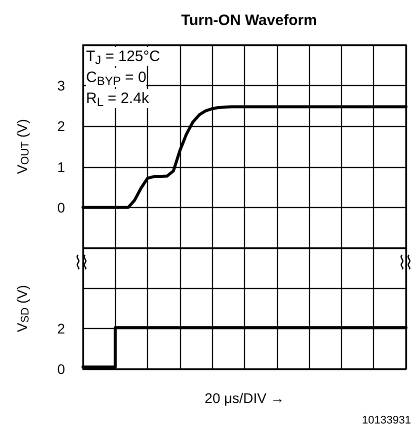 This screenshot has height=432, width=419. Describe the element at coordinates (244, 398) in the screenshot. I see `x-axis-title: 20 μs/DIV →` at that location.